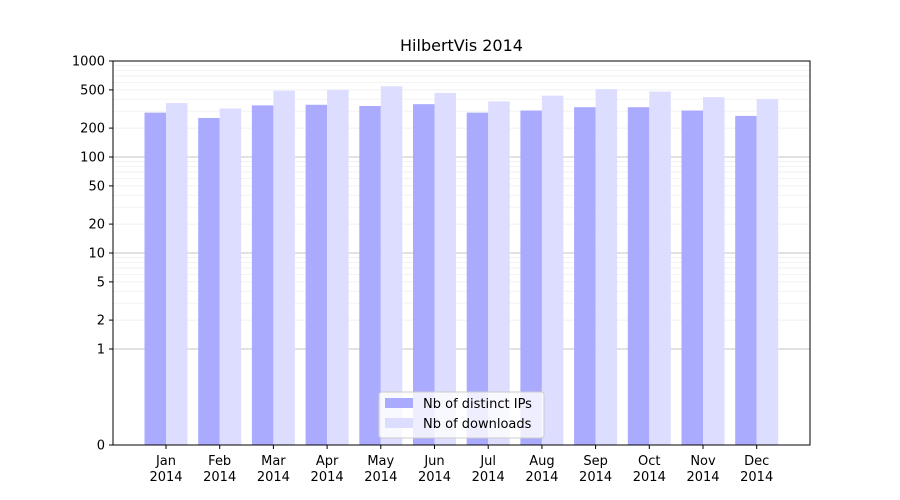 This screenshot has width=900, height=500. What do you see at coordinates (649, 469) in the screenshot?
I see `x-tick-label: Oct 2014` at bounding box center [649, 469].